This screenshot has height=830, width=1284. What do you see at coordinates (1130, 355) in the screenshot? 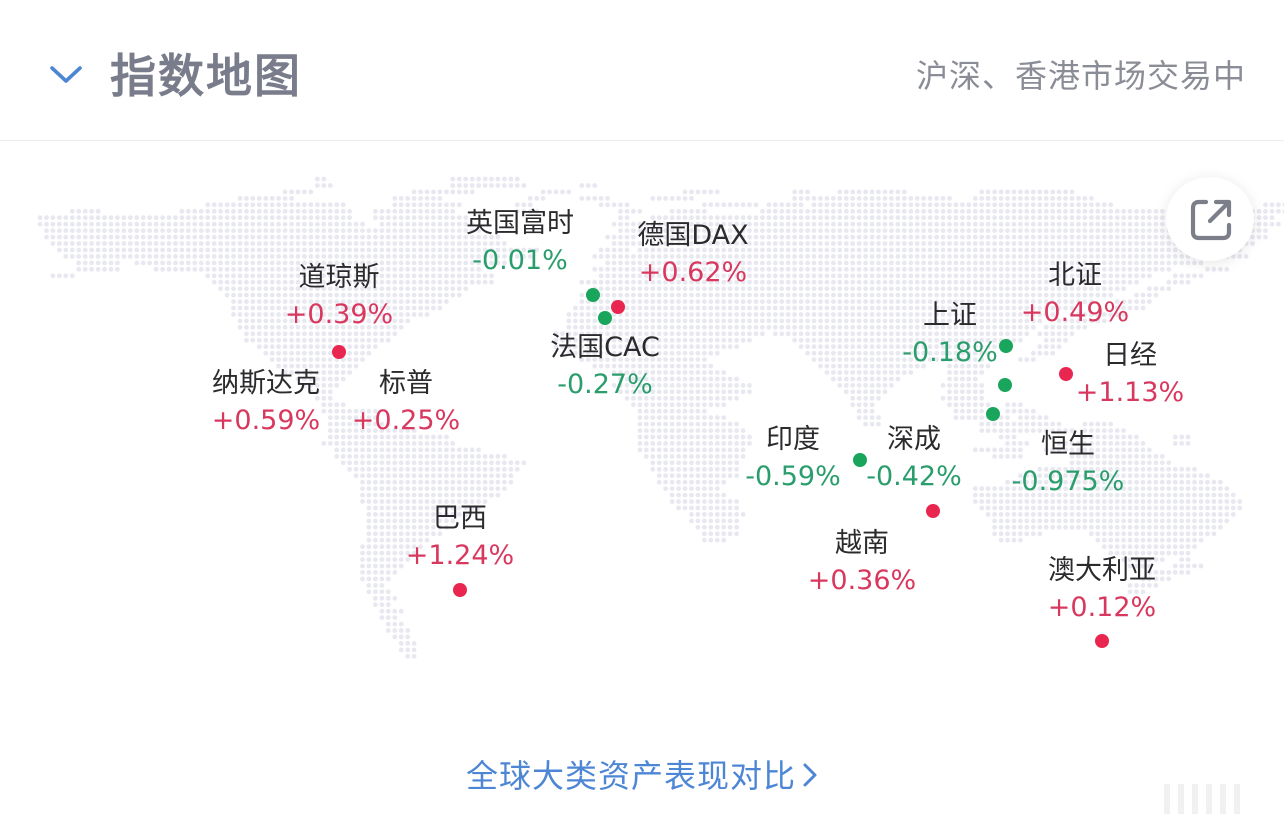
I see `index-name: 日经` at bounding box center [1130, 355].